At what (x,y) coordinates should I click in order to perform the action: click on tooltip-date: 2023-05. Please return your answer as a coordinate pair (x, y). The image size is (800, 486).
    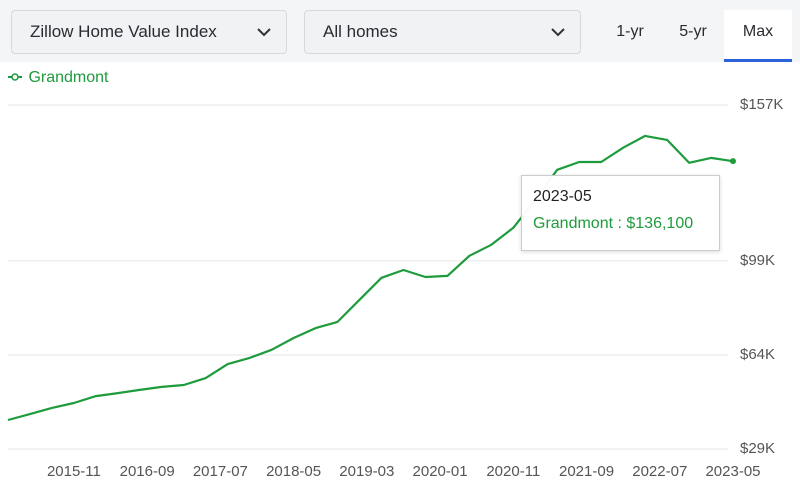
    Looking at the image, I should click on (562, 196).